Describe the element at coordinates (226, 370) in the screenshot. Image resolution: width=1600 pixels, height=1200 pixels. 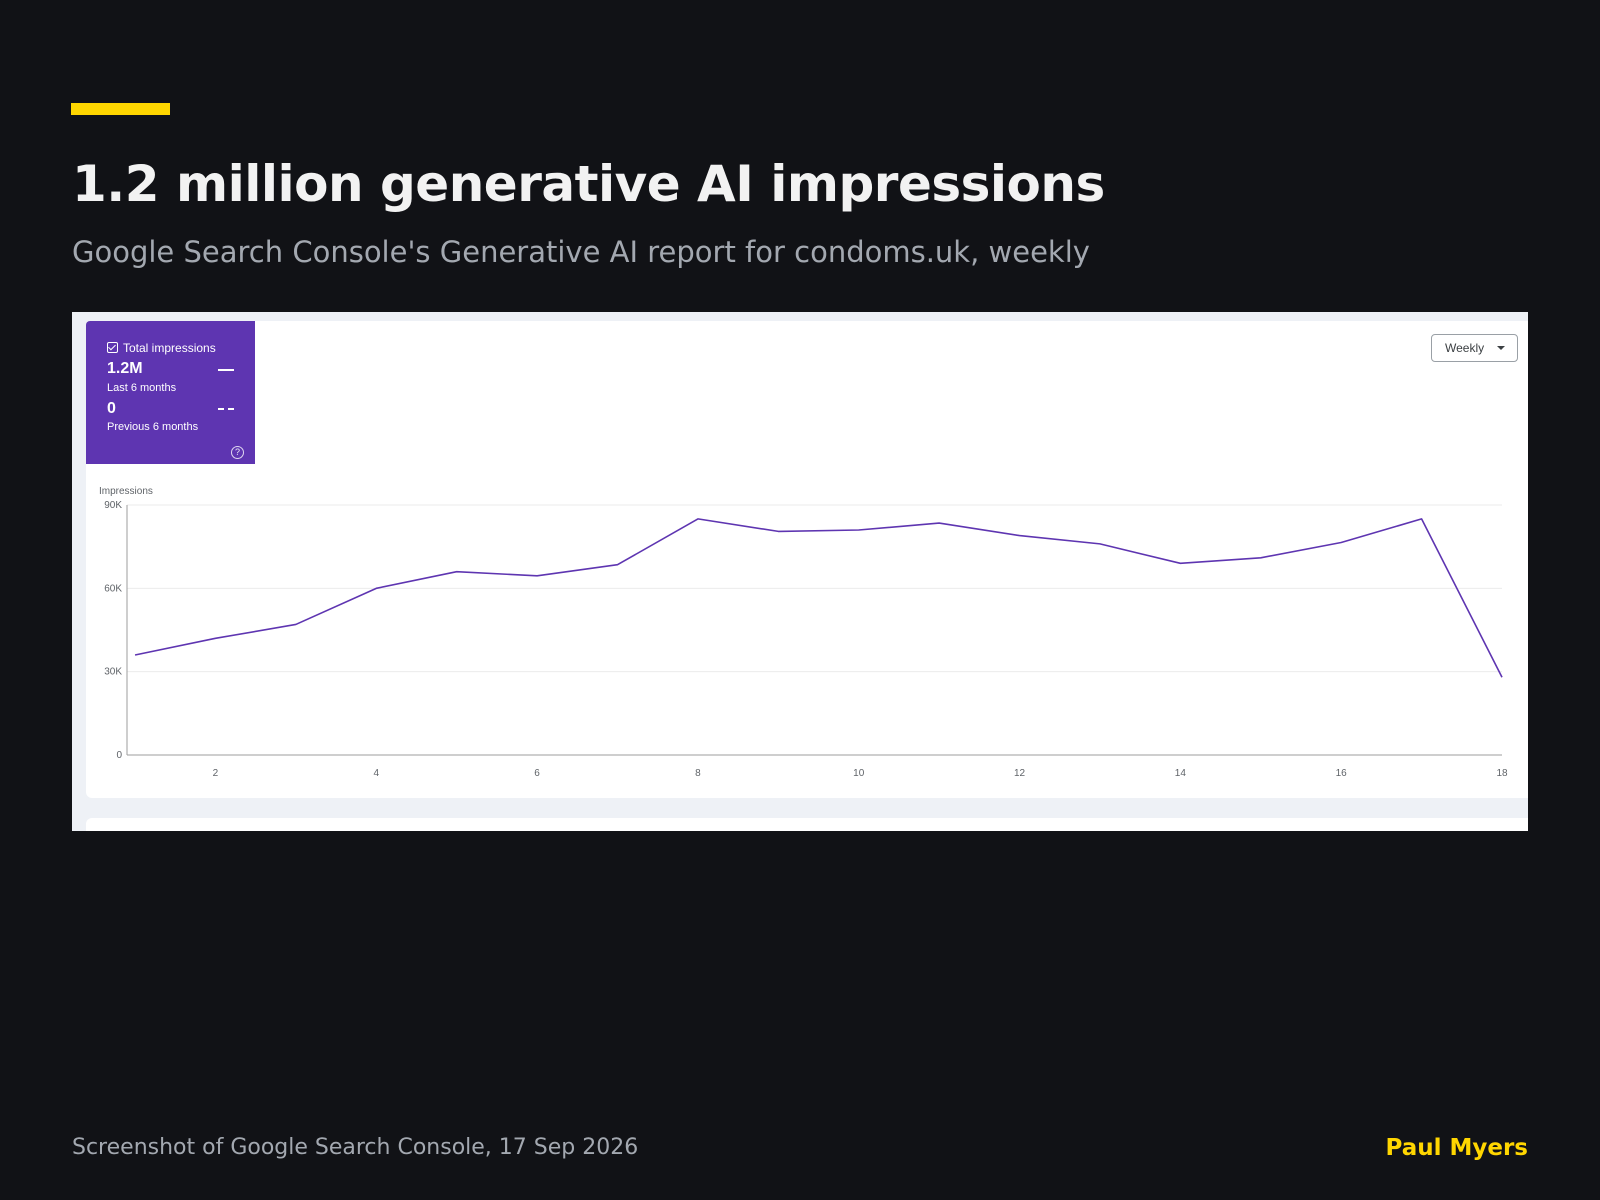
I see `solid-line-legend-icon` at that location.